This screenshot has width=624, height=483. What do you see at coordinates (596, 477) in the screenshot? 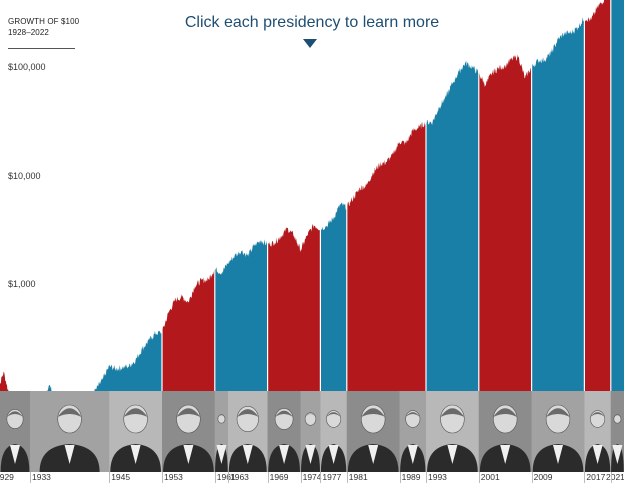
I see `year-label: 2017` at bounding box center [596, 477].